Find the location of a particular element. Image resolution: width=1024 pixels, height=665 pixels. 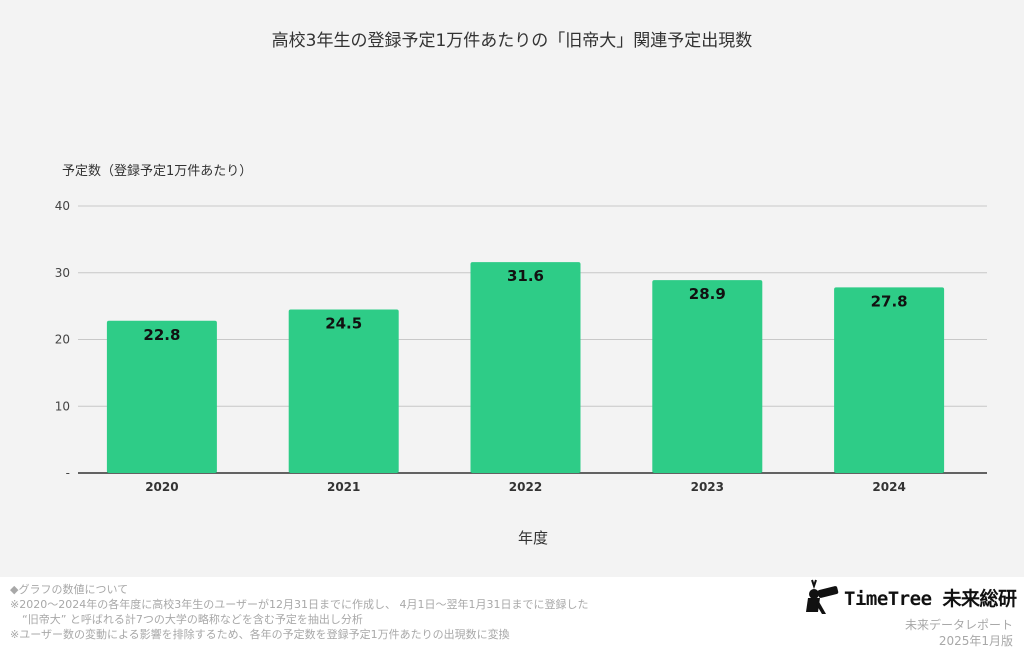

note-heading: ◆グラフの数値について is located at coordinates (69, 589).